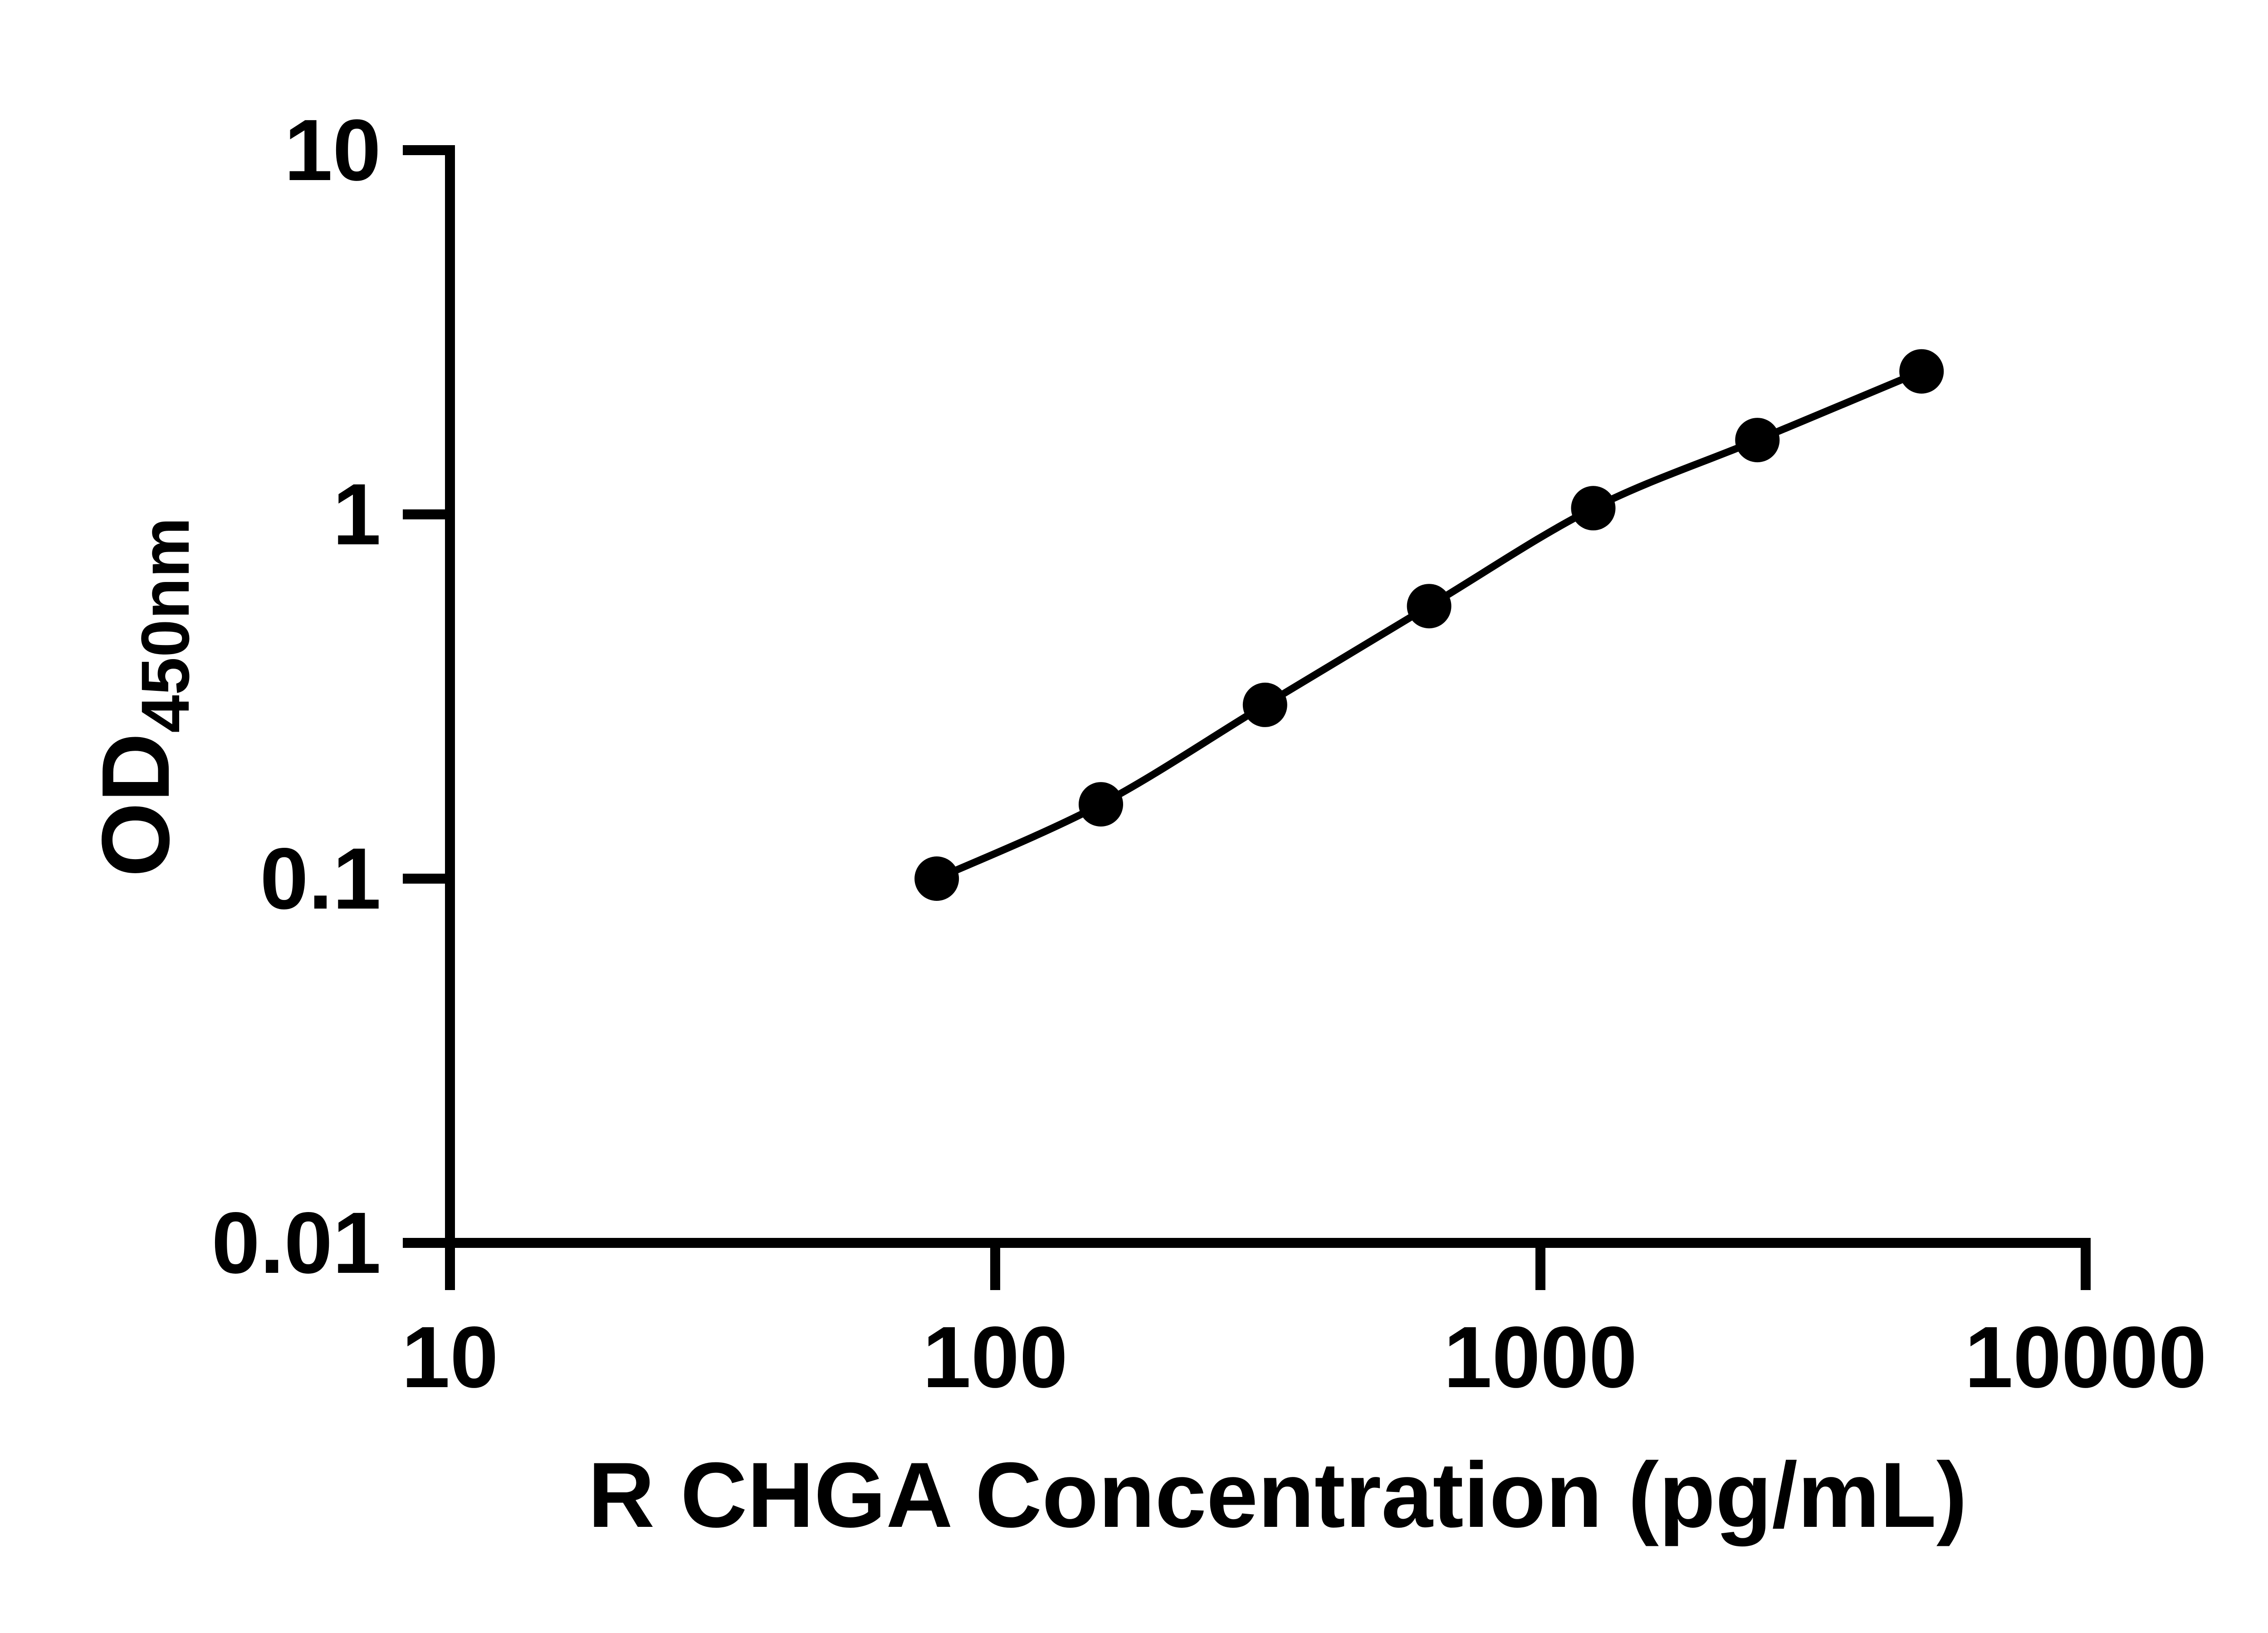  What do you see at coordinates (1278, 1495) in the screenshot?
I see `x-axis-title: R CHGA Concentration (pg/mL)` at bounding box center [1278, 1495].